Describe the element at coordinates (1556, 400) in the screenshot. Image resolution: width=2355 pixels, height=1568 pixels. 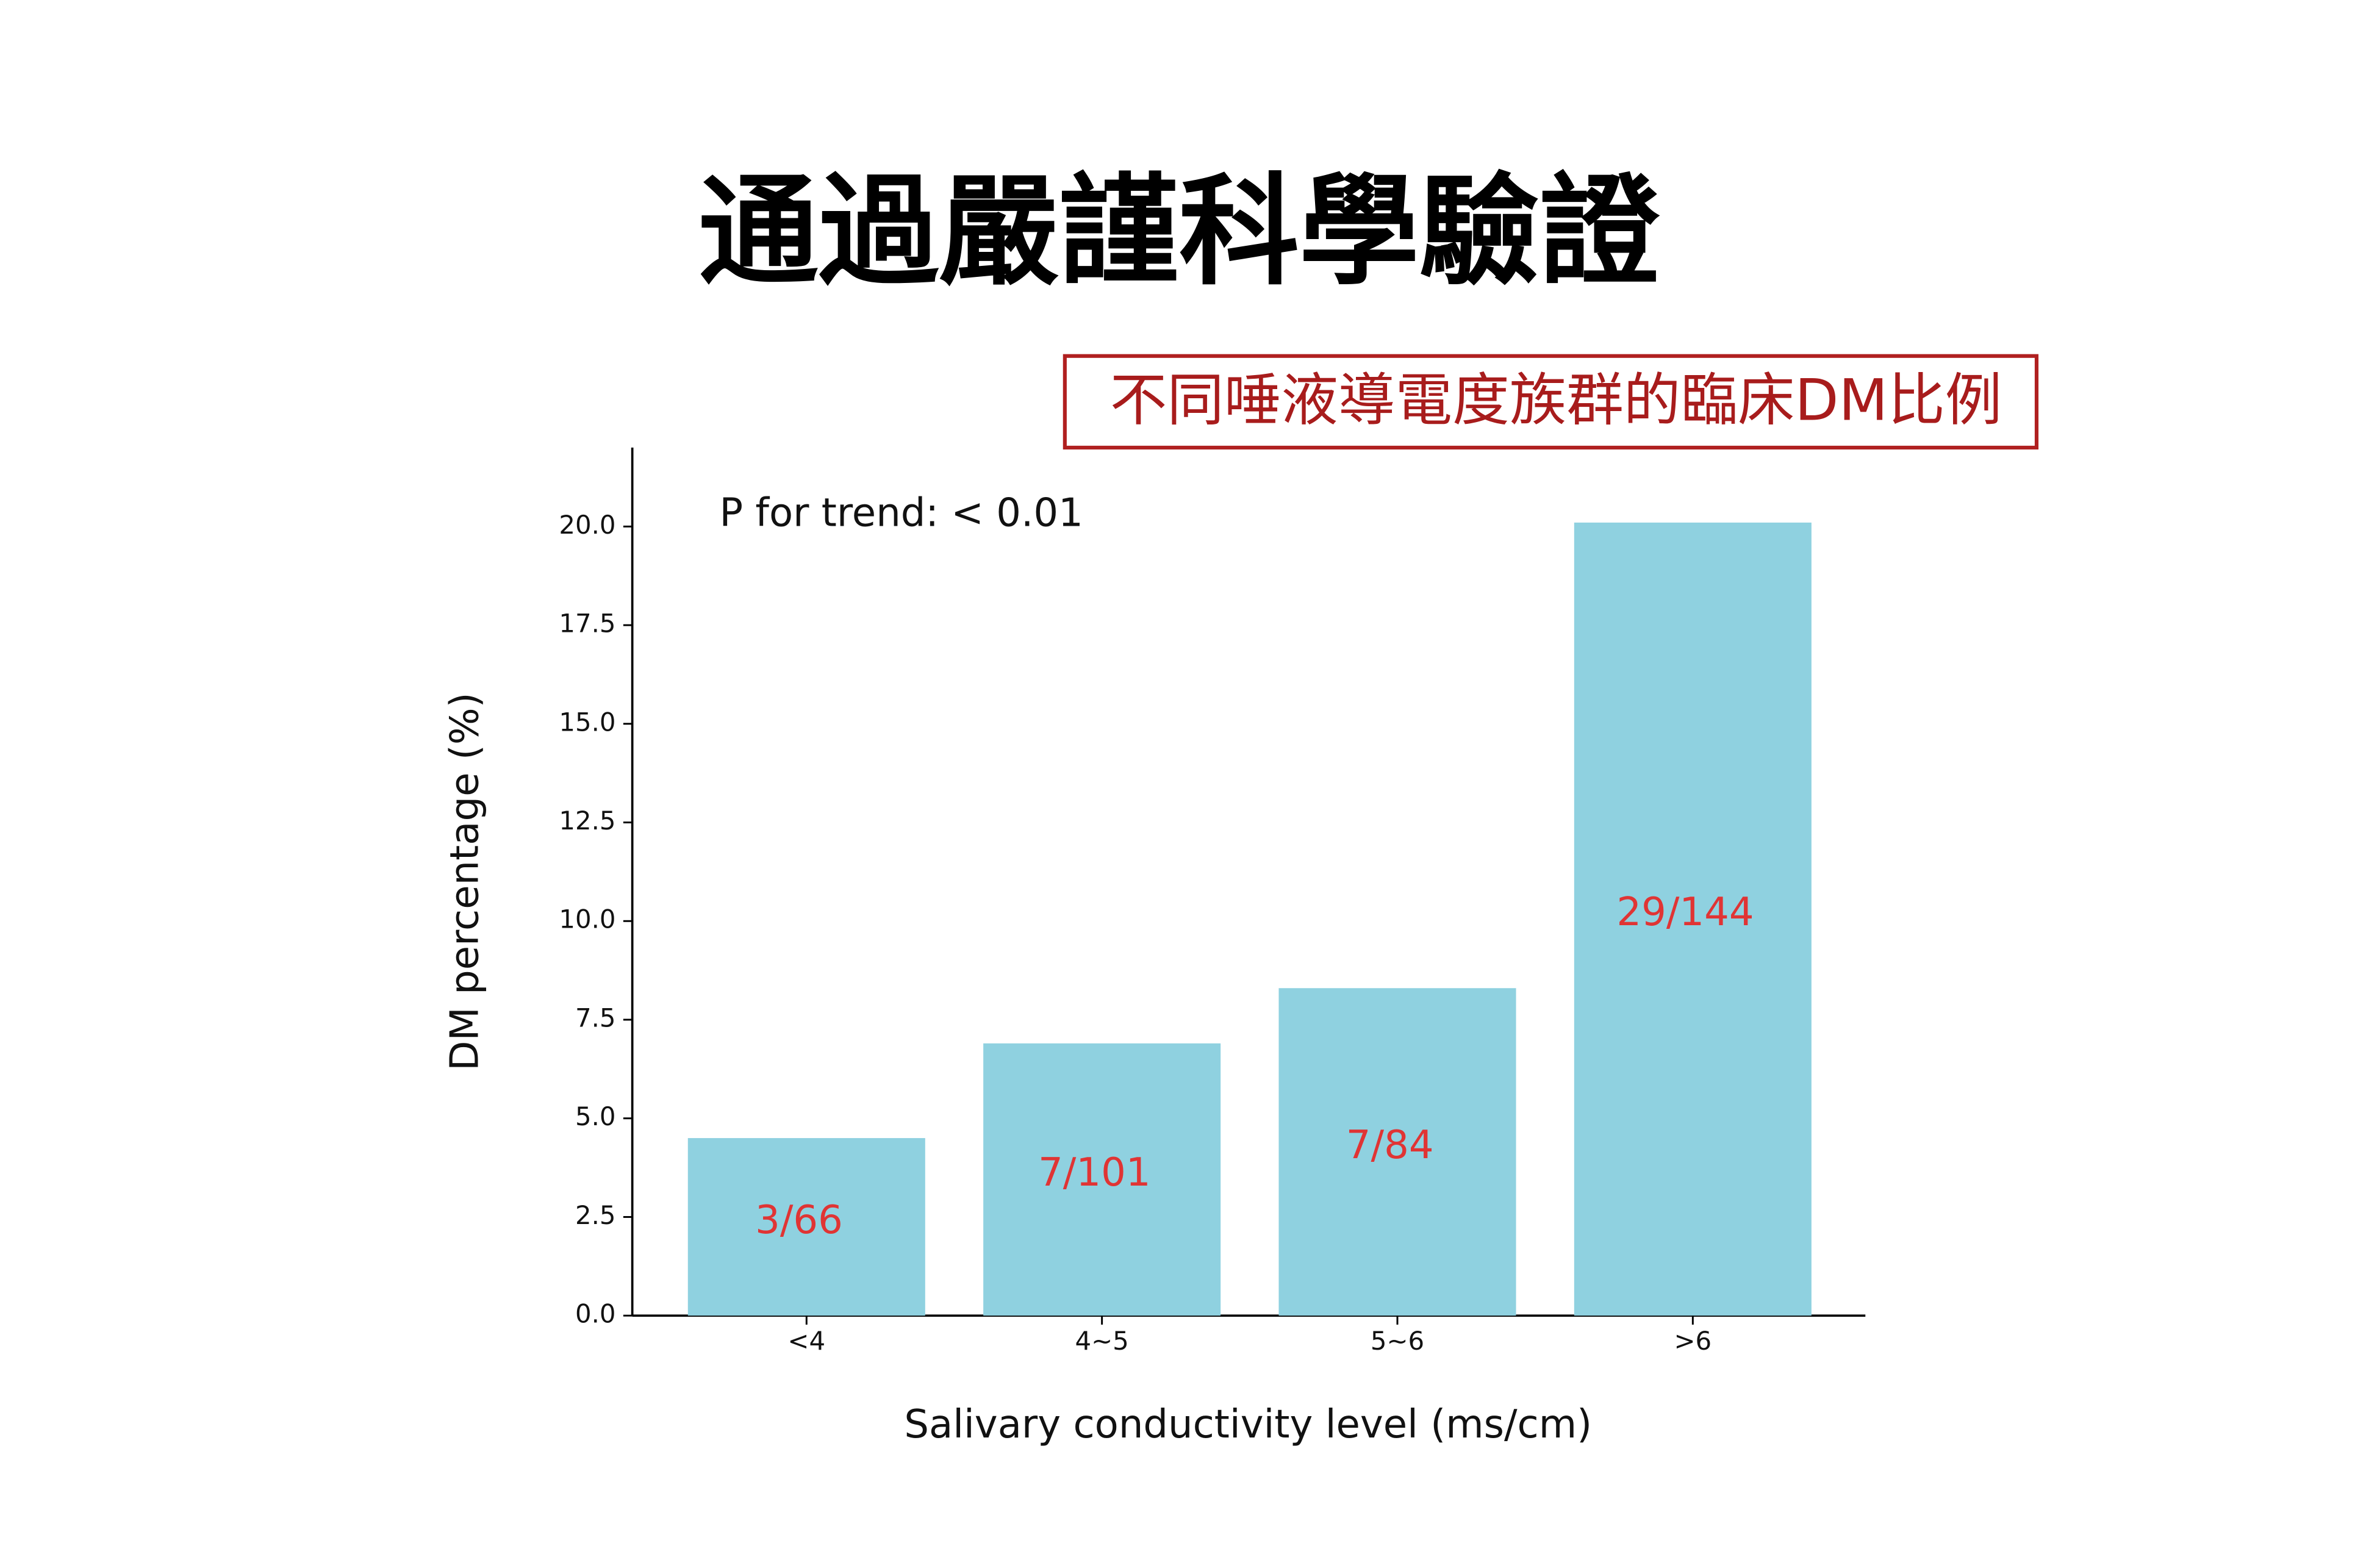
I see `chart-subtitle: 不同唾液導電度族群的臨床DM比例` at that location.